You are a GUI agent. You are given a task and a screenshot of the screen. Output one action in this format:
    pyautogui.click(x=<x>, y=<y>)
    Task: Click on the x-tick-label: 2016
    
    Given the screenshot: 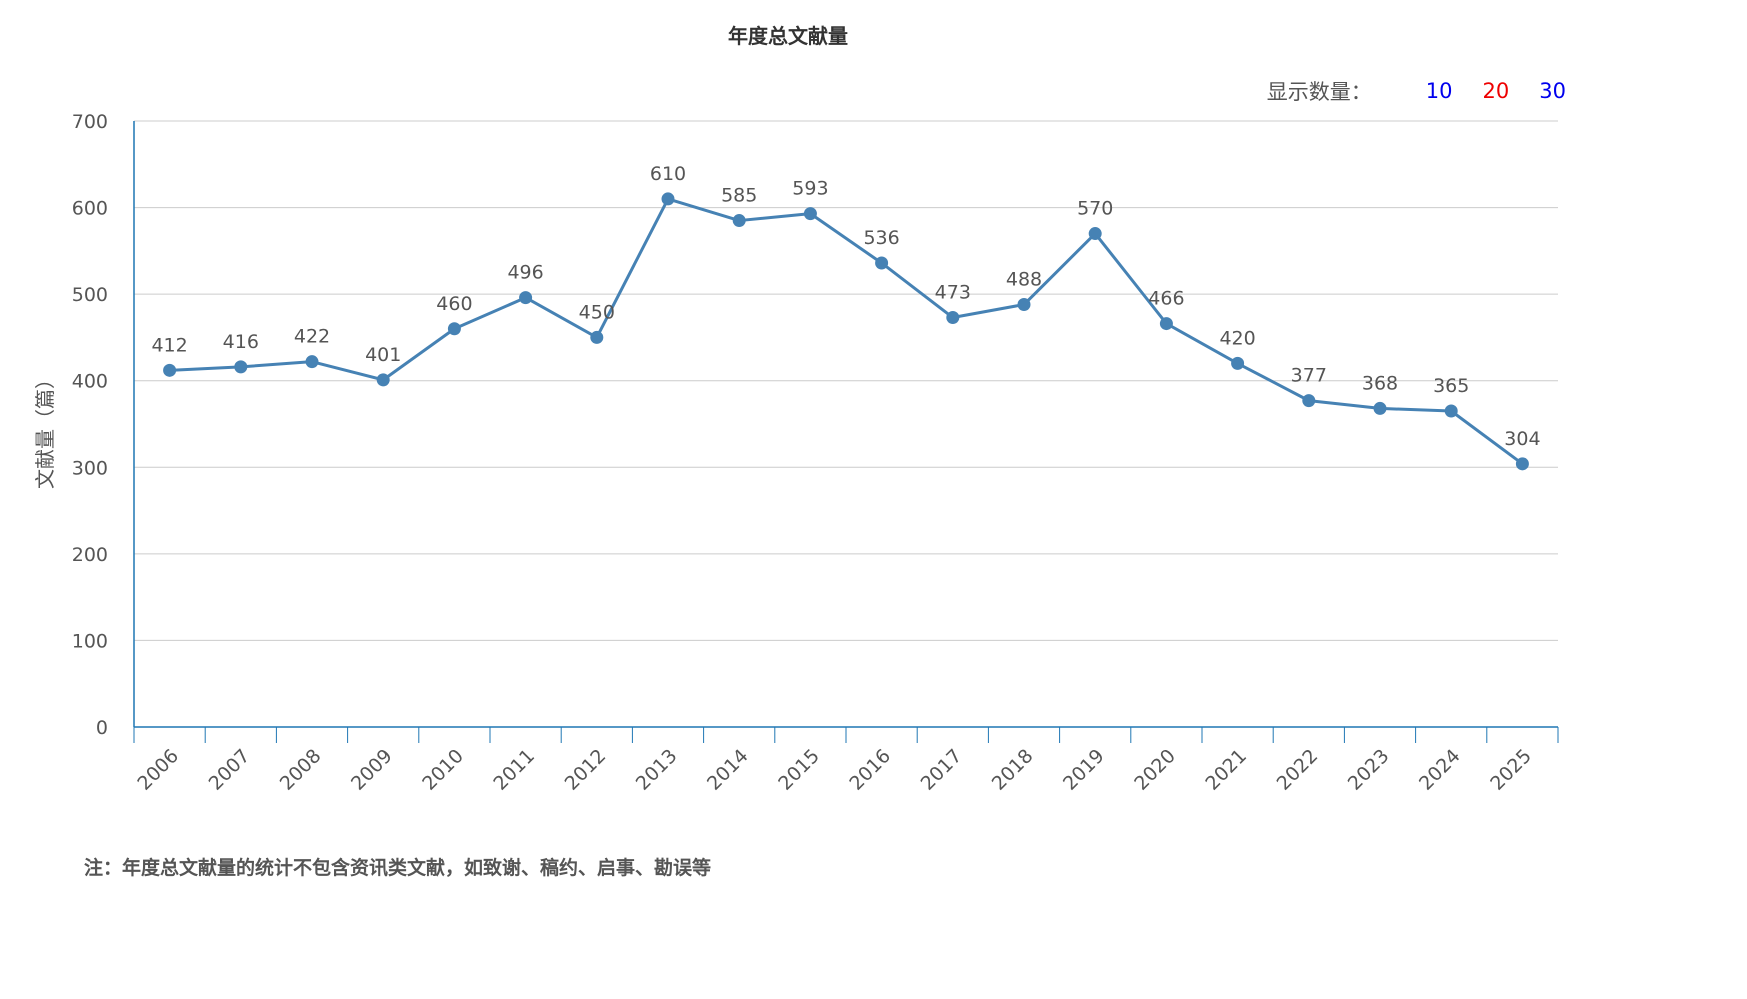 What is the action you would take?
    pyautogui.click(x=870, y=770)
    